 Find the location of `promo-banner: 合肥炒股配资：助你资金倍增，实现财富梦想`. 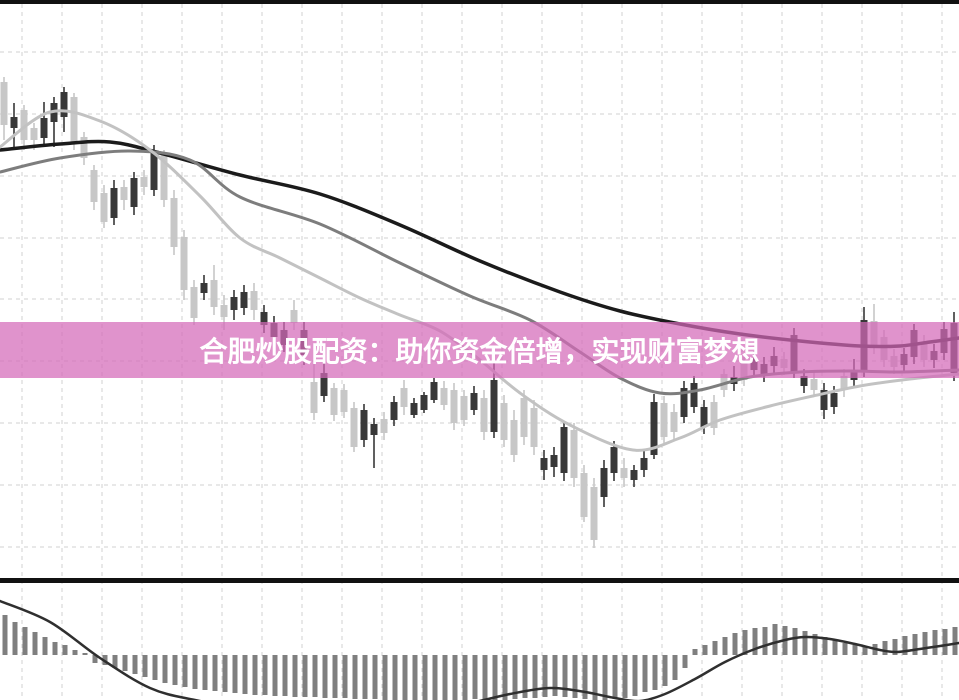

promo-banner: 合肥炒股配资：助你资金倍增，实现财富梦想 is located at coordinates (479, 350).